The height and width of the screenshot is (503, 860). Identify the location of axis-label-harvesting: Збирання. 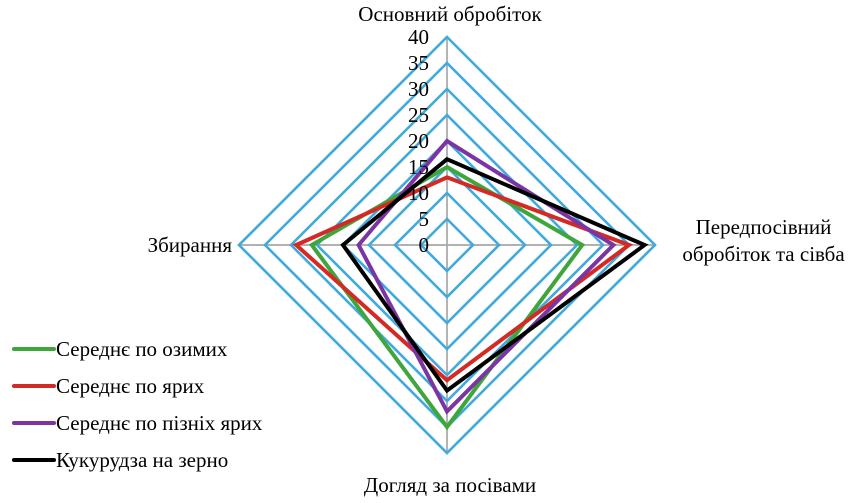
(189, 245).